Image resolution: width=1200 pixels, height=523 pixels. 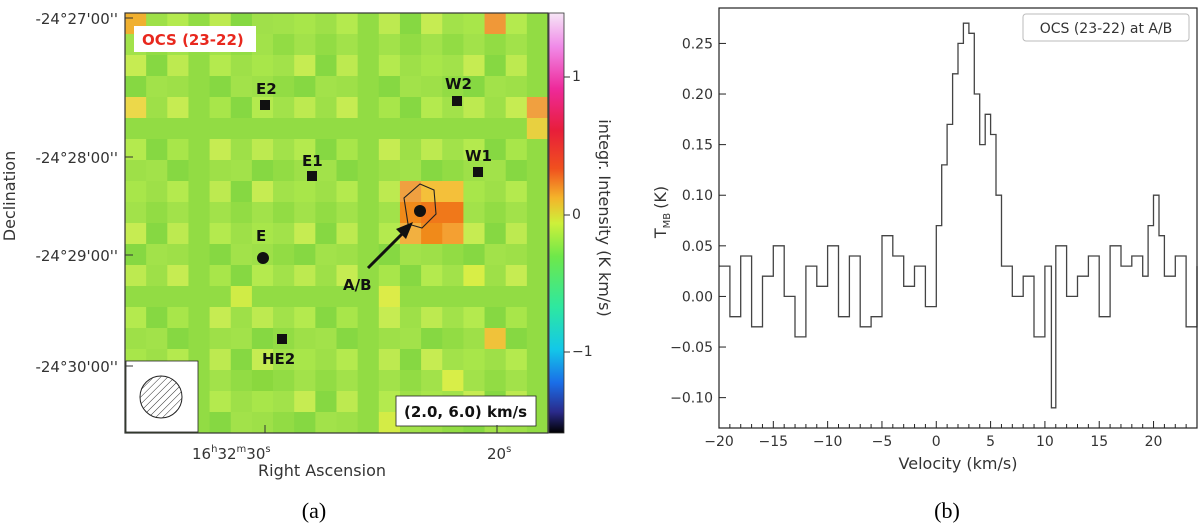 I want to click on spectrum-y-axis-label: TMB(K), so click(x=662, y=212).